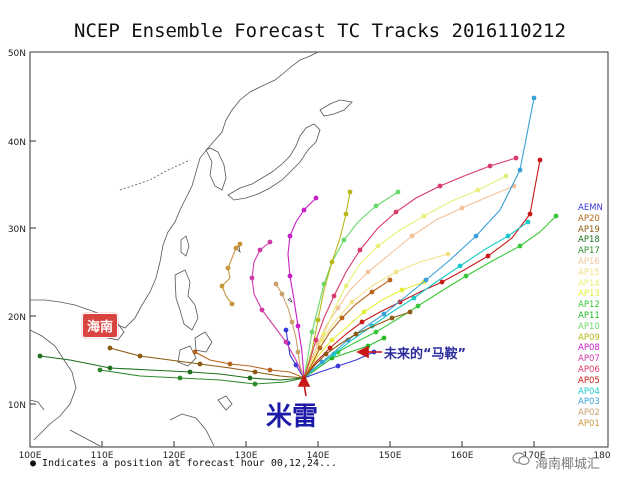 The width and height of the screenshot is (640, 494). I want to click on lat-label: 10N, so click(17, 406).